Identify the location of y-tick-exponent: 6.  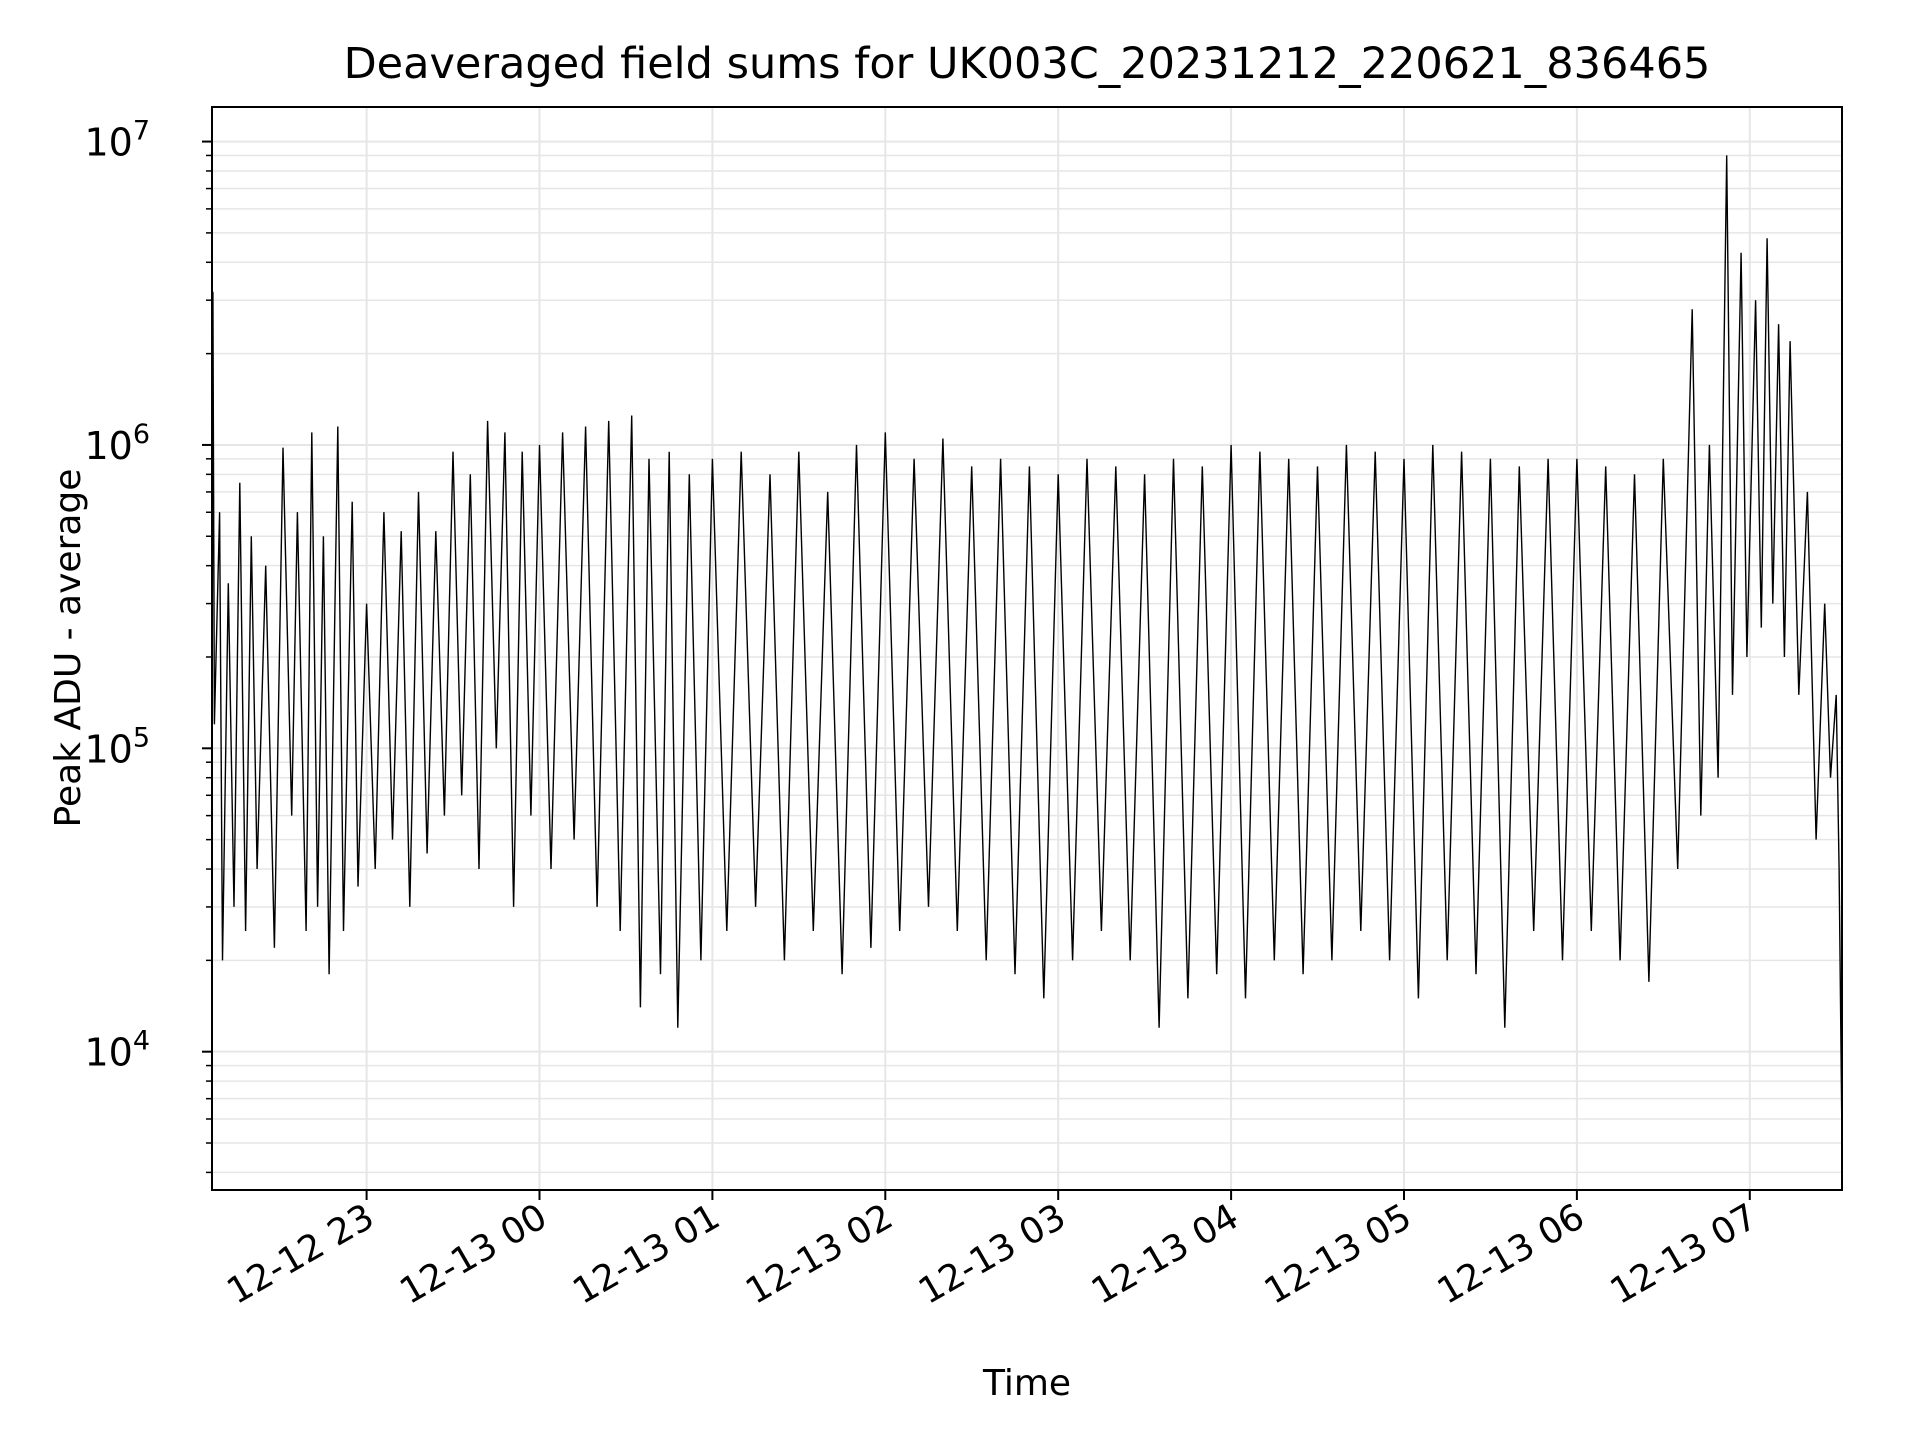
(141, 434).